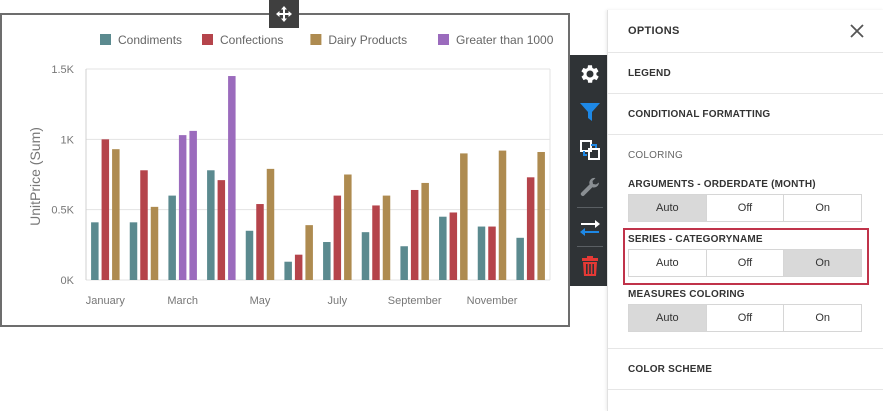  I want to click on wrench-icon, so click(589, 186).